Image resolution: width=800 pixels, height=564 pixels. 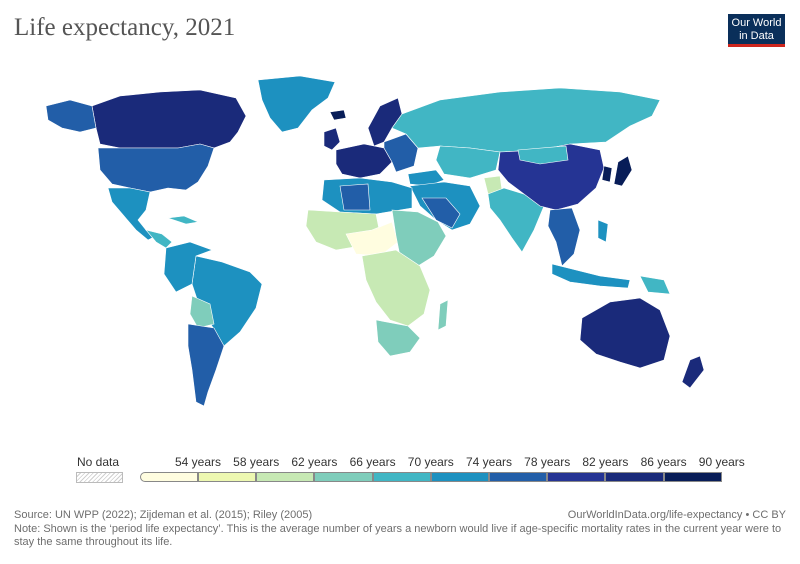 What do you see at coordinates (721, 462) in the screenshot?
I see `legend-tick-label: 90 years` at bounding box center [721, 462].